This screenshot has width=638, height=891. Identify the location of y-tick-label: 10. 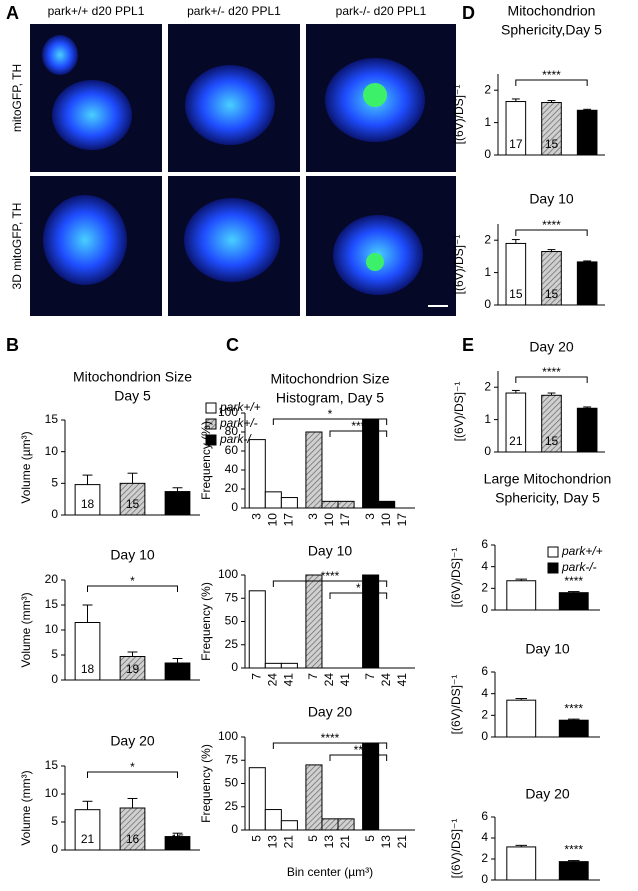
(52, 451).